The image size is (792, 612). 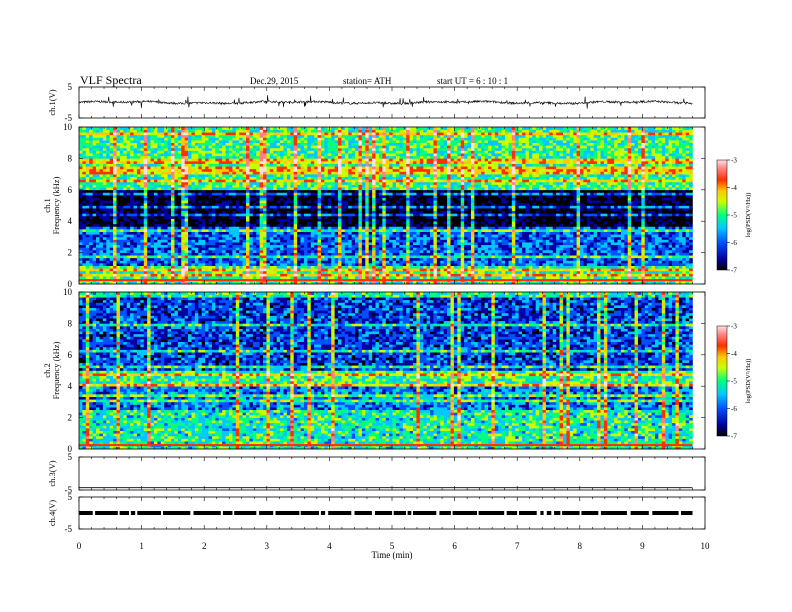 What do you see at coordinates (69, 490) in the screenshot?
I see `ch3-waveform-y-tick-label: -5` at bounding box center [69, 490].